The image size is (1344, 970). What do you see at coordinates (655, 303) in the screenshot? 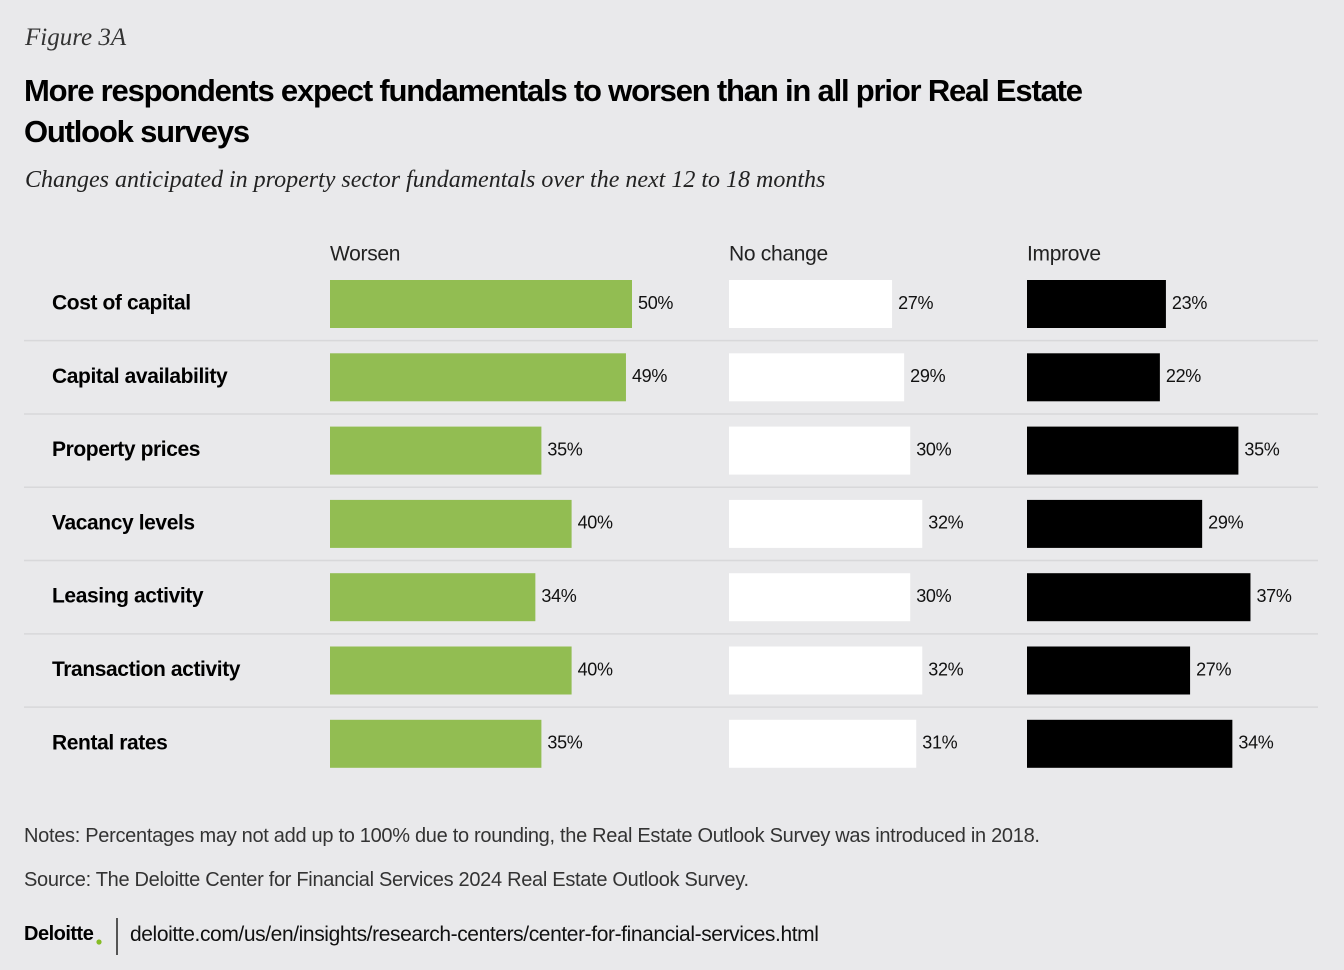
I see `value-label: 50%` at bounding box center [655, 303].